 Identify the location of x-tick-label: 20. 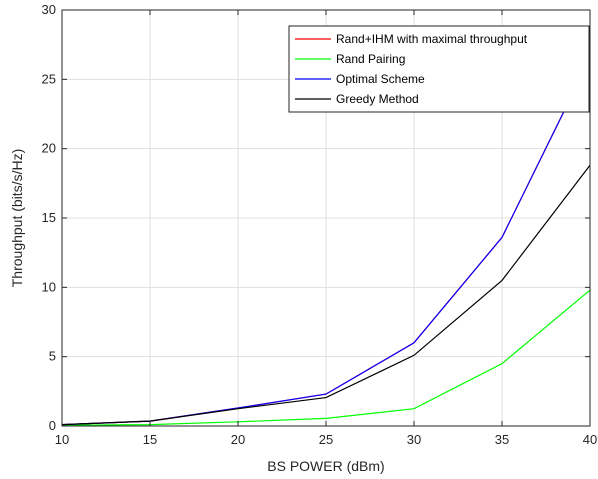
(238, 439).